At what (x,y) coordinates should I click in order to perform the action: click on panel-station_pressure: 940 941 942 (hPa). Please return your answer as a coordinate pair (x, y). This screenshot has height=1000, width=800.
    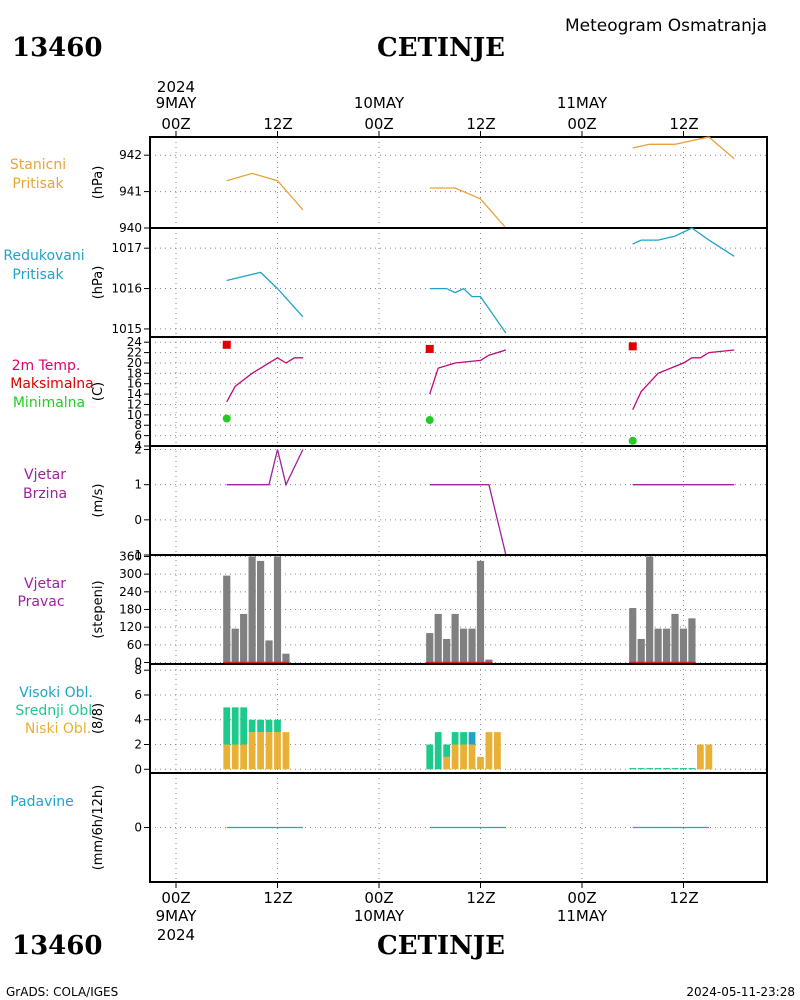
    Looking at the image, I should click on (429, 185).